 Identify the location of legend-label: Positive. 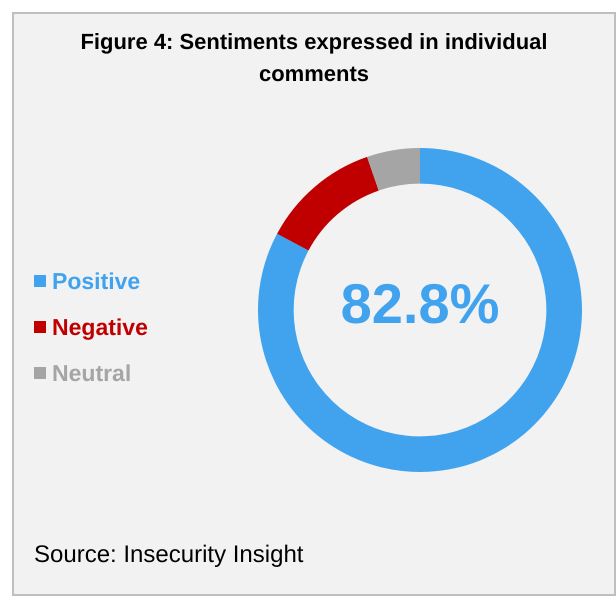
(96, 281).